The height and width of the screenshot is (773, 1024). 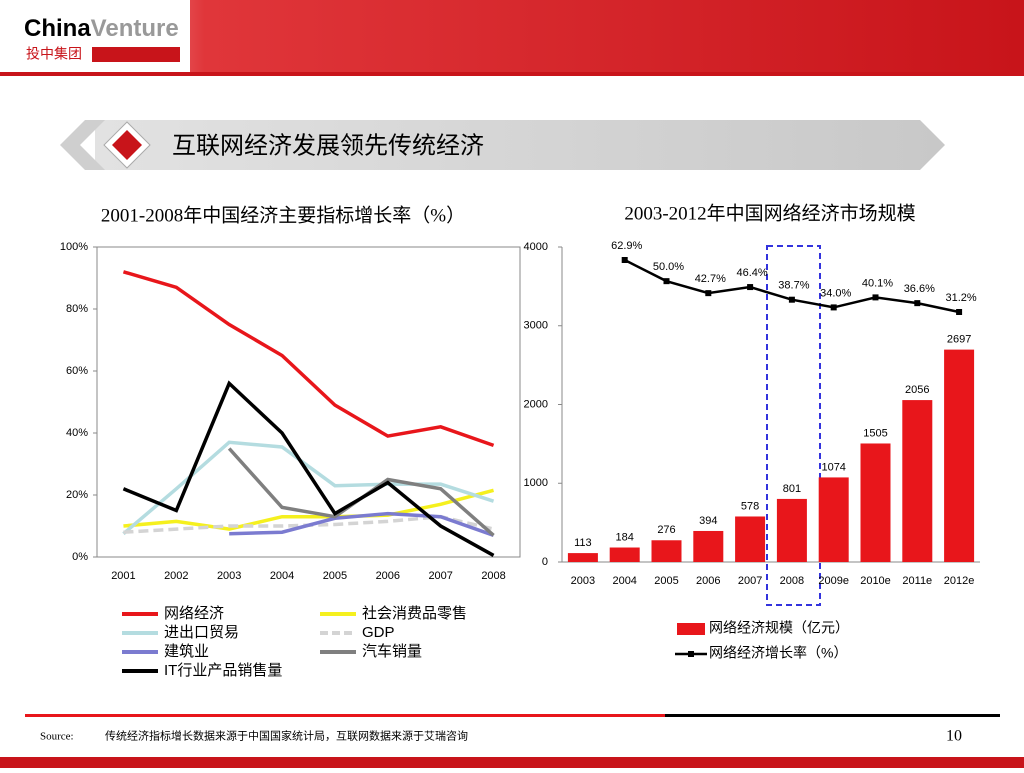 I want to click on legend-label: 网络经济增长率（%）, so click(x=778, y=653).